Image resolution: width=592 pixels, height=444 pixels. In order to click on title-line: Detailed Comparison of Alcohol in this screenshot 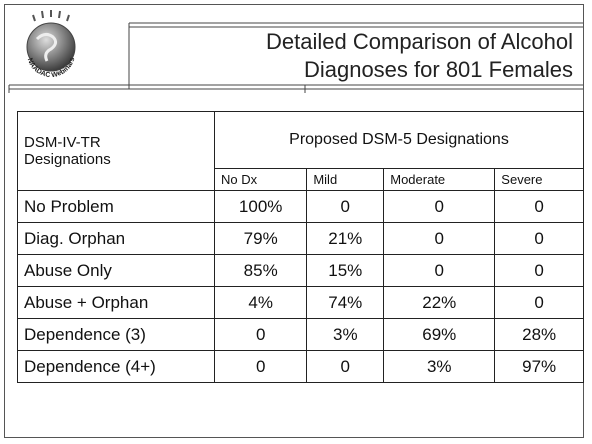, I will do `click(419, 41)`.